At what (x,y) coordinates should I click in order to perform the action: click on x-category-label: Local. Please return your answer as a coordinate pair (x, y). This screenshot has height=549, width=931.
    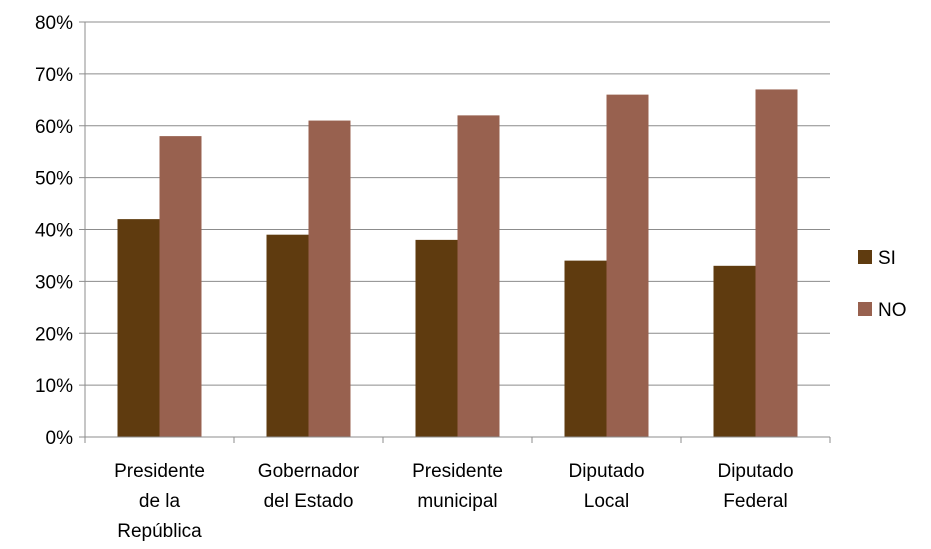
    Looking at the image, I should click on (606, 501).